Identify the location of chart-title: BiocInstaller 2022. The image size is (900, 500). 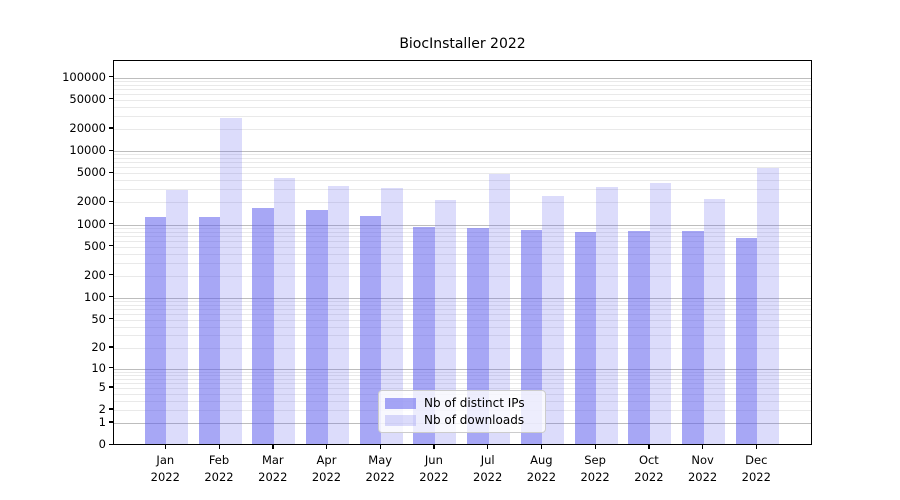
(462, 44).